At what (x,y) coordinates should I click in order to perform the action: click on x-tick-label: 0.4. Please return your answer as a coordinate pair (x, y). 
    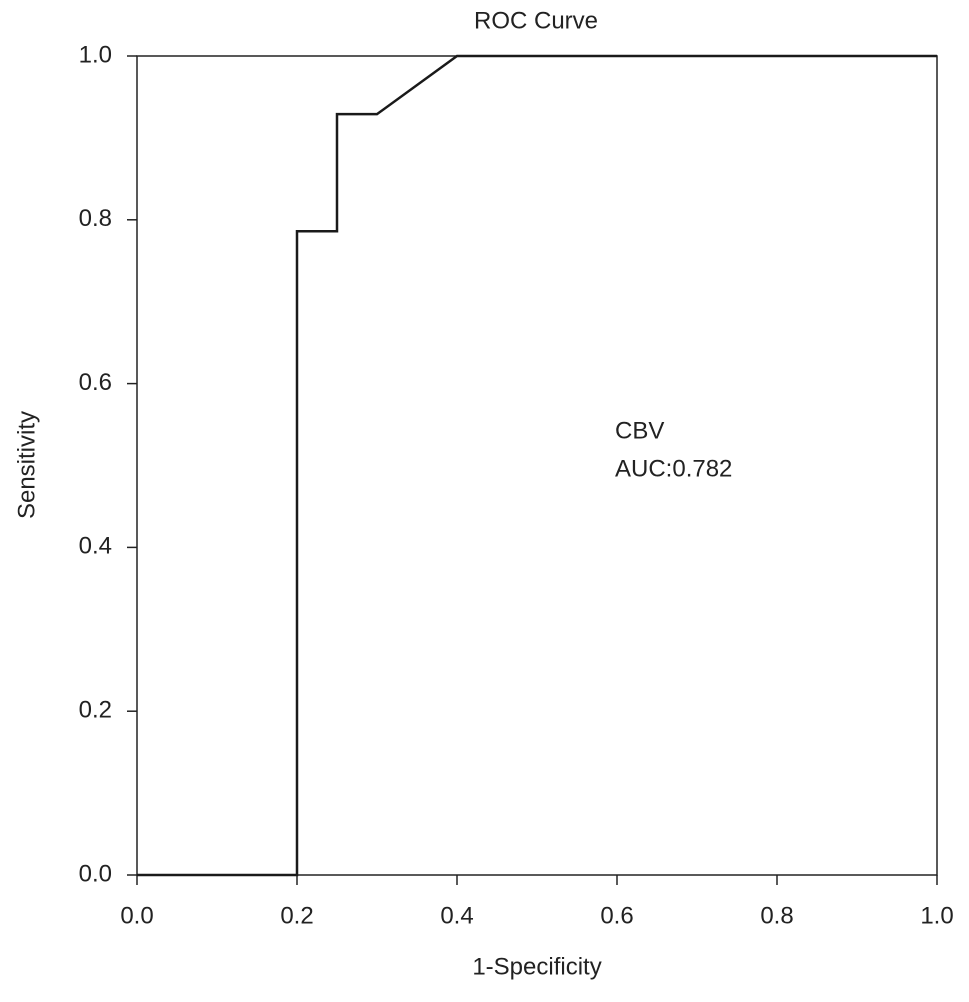
    Looking at the image, I should click on (456, 915).